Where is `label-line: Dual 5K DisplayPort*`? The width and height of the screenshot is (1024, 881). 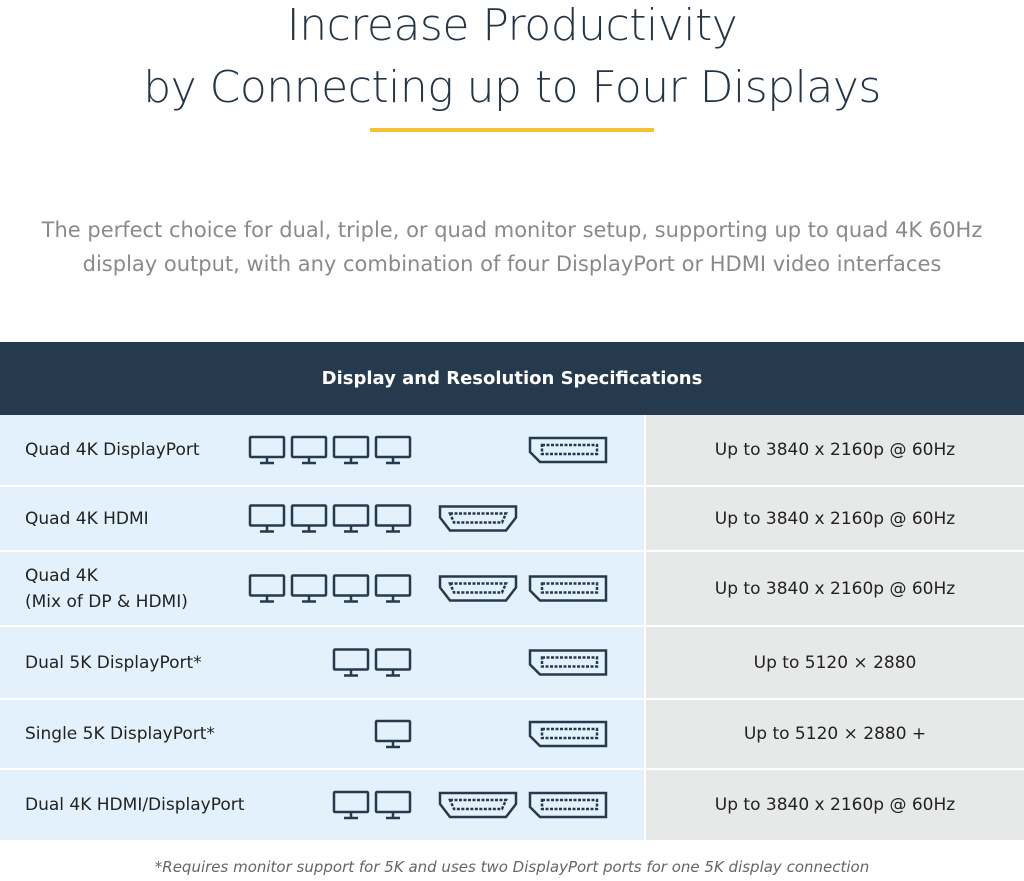 label-line: Dual 5K DisplayPort* is located at coordinates (113, 662).